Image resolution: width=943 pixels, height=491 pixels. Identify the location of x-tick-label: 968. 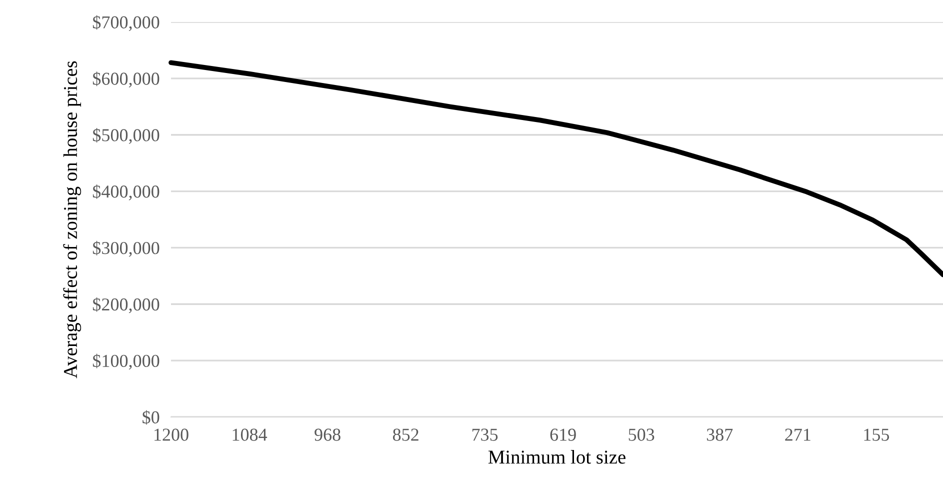
(327, 434).